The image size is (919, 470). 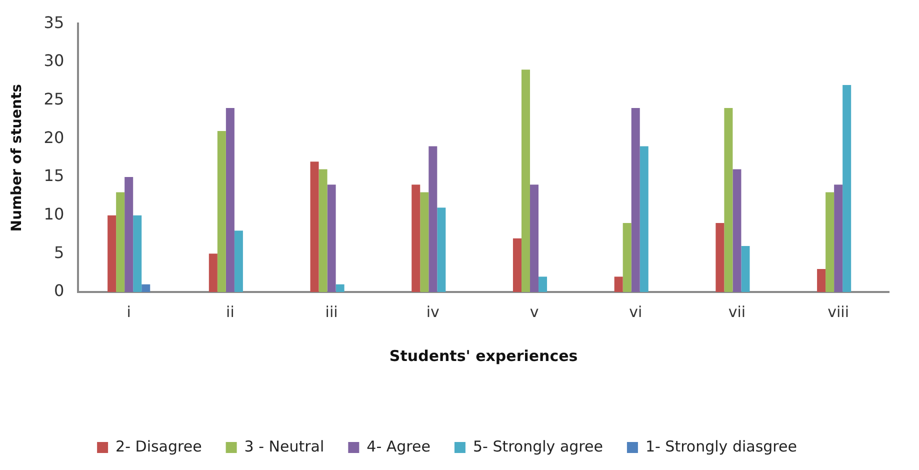 What do you see at coordinates (59, 290) in the screenshot?
I see `y-tick-label: 0` at bounding box center [59, 290].